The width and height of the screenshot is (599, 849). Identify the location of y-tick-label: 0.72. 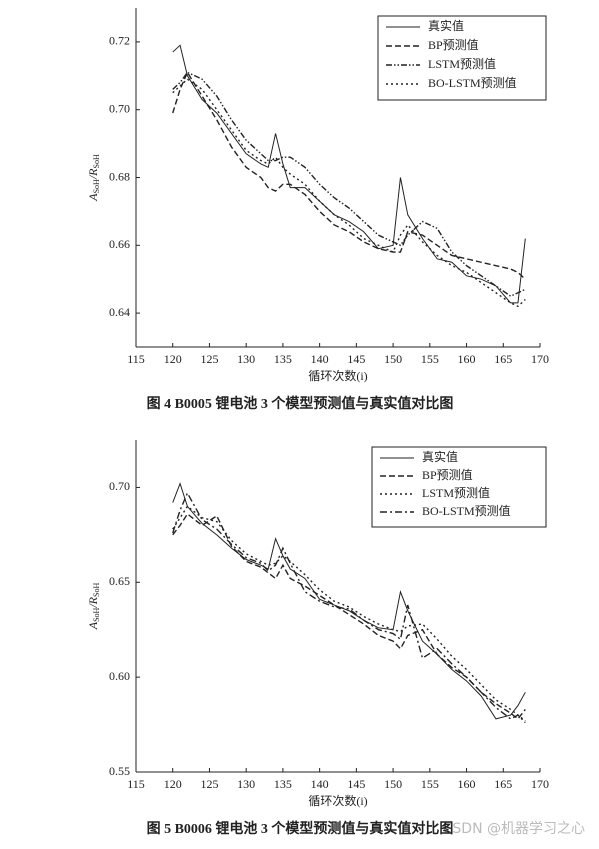
(119, 41).